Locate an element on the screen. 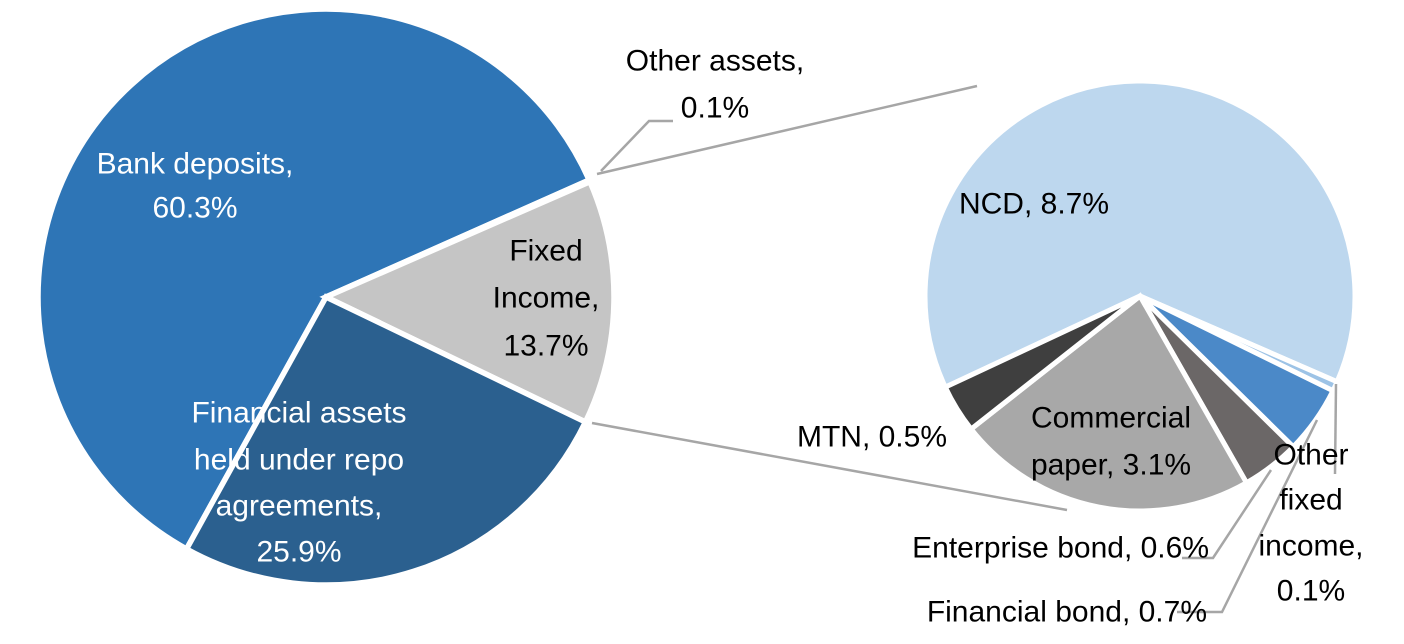 This screenshot has height=644, width=1404. leader-line-enterprise-bond is located at coordinates (1227, 514).